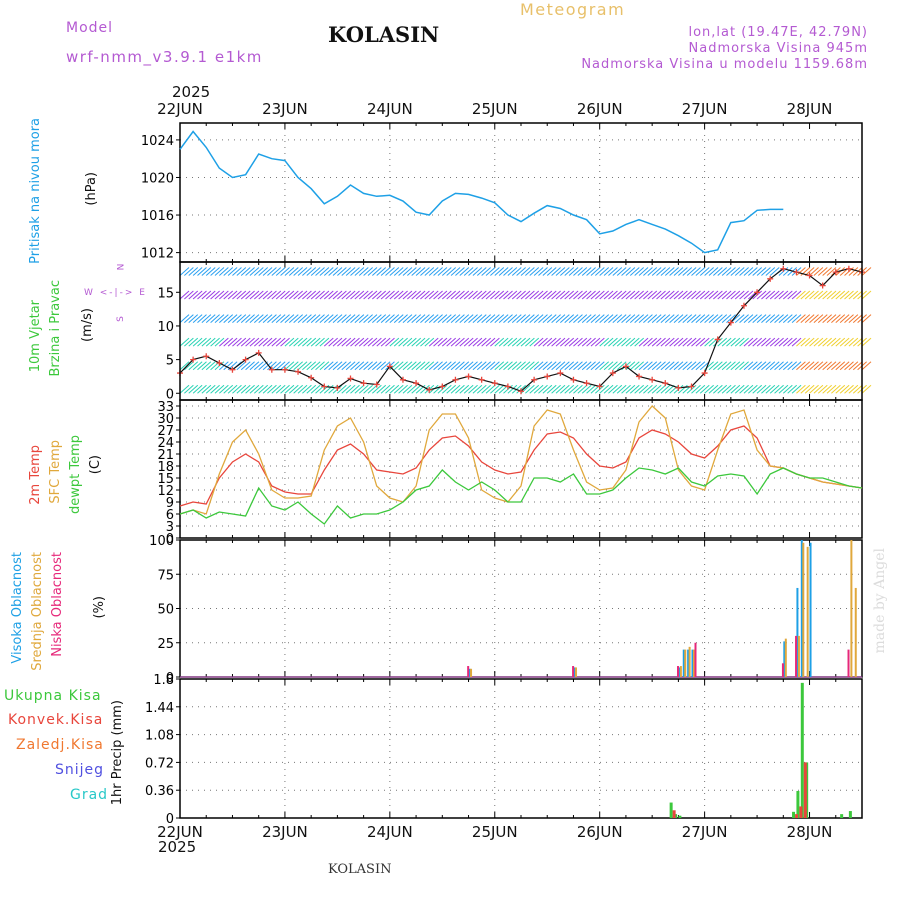 Image resolution: width=900 pixels, height=900 pixels. Describe the element at coordinates (574, 672) in the screenshot. I see `high-cloud-bar` at that location.